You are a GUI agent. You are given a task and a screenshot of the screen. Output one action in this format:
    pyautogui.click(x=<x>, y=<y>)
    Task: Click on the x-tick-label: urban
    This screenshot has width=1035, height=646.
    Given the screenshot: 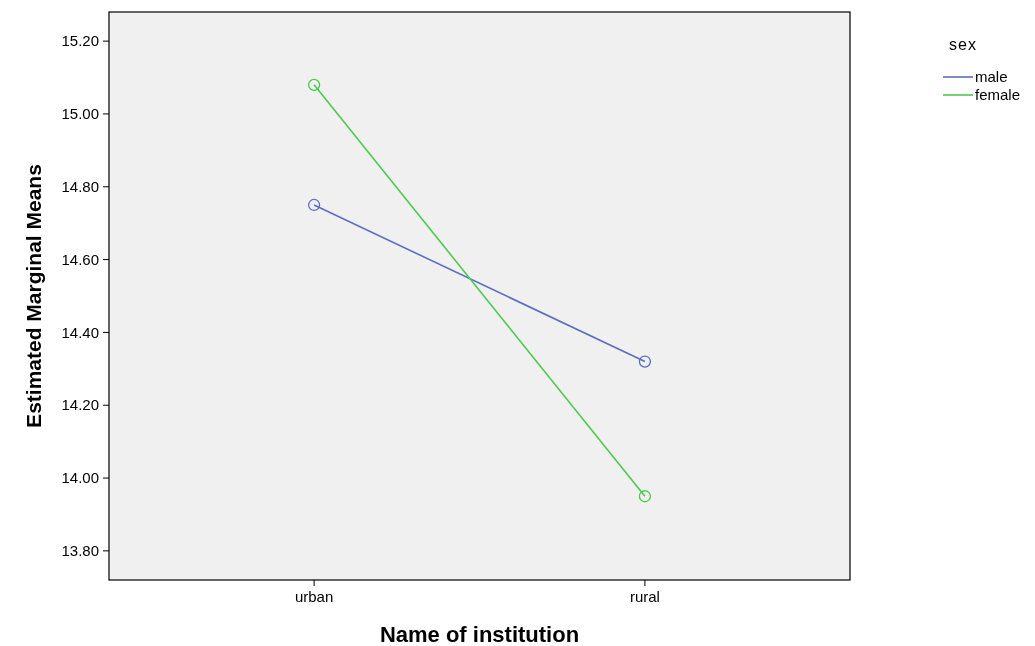 What is the action you would take?
    pyautogui.click(x=314, y=596)
    